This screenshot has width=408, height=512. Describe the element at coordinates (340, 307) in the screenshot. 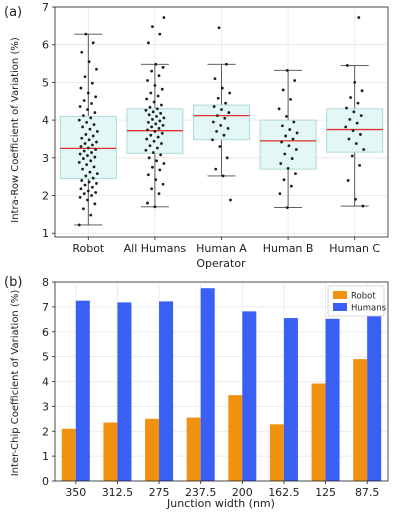

I see `legend-swatch` at that location.